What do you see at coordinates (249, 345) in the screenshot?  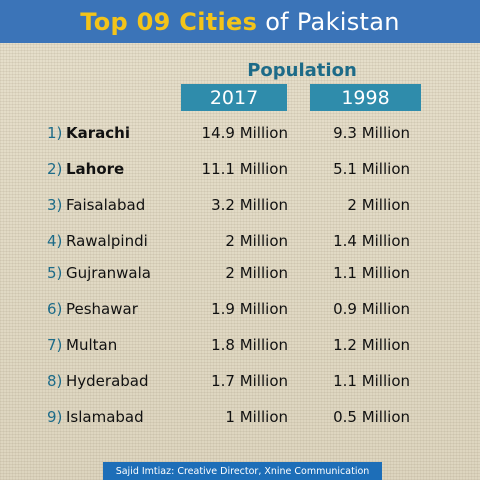 I see `population-2017: 1.8 Million` at bounding box center [249, 345].